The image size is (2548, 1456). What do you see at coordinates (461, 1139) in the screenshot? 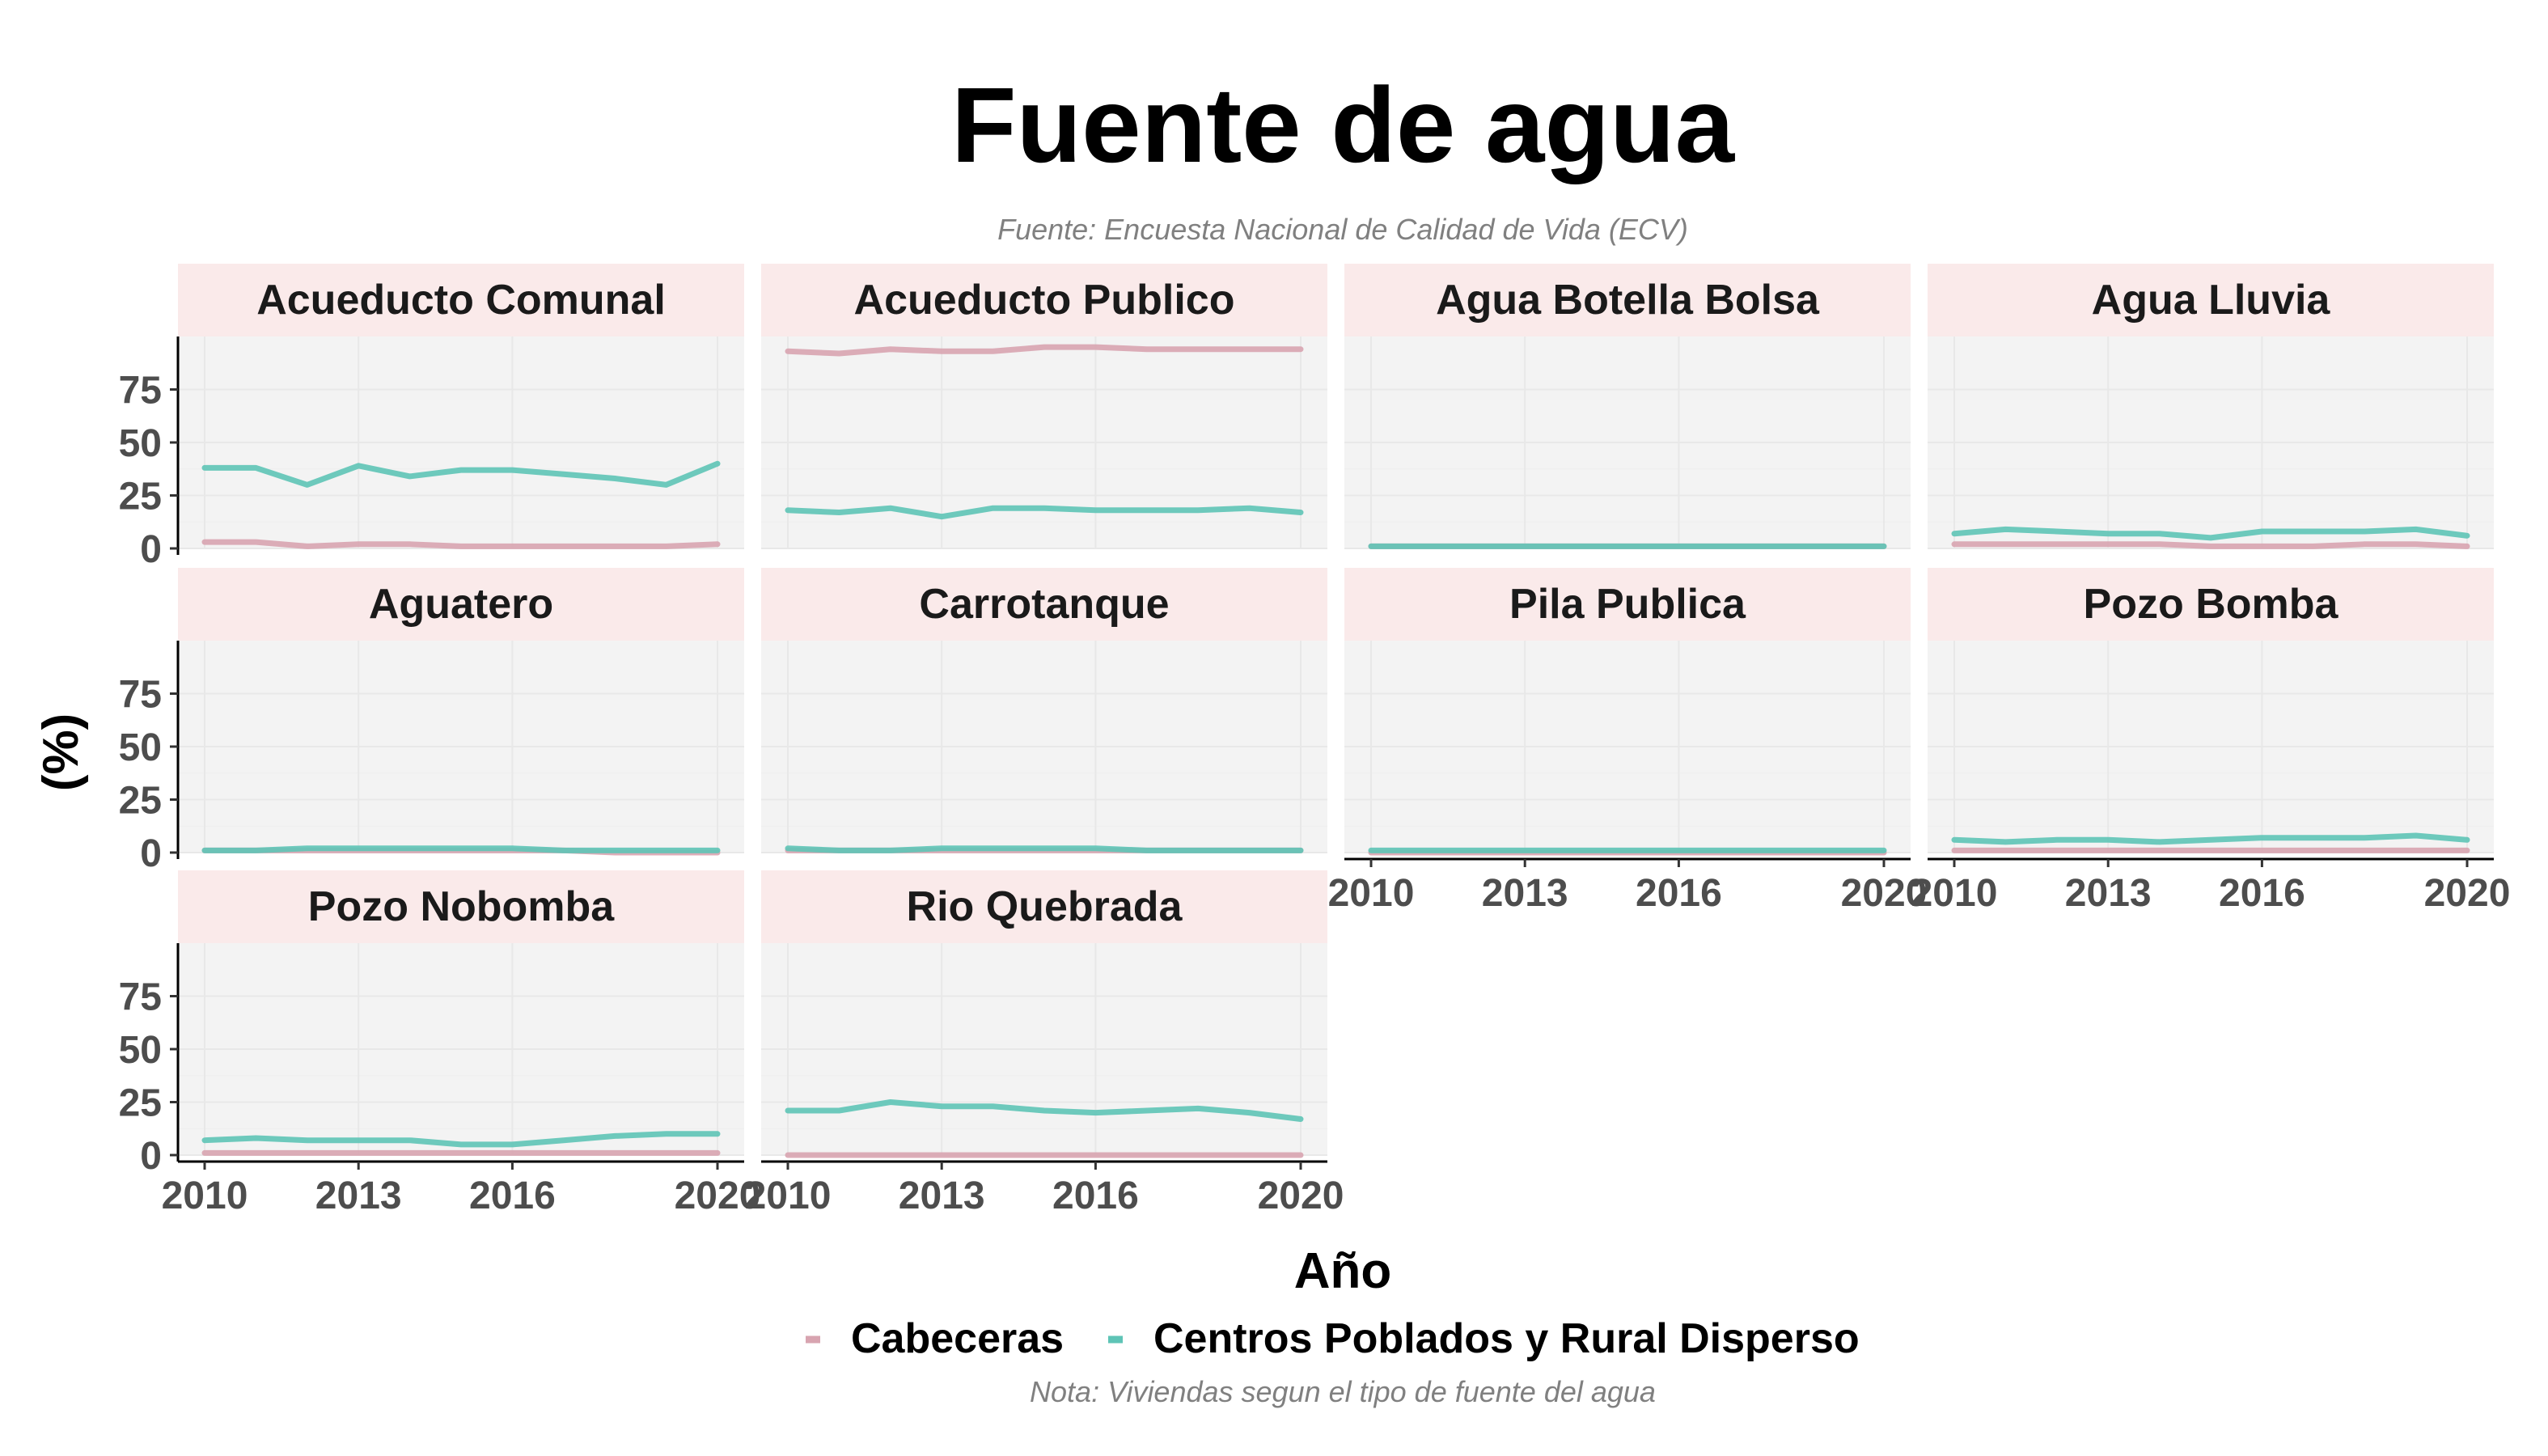
I see `series-line-centros-poblados-y-rural-disperso-pozo-nobomba` at bounding box center [461, 1139].